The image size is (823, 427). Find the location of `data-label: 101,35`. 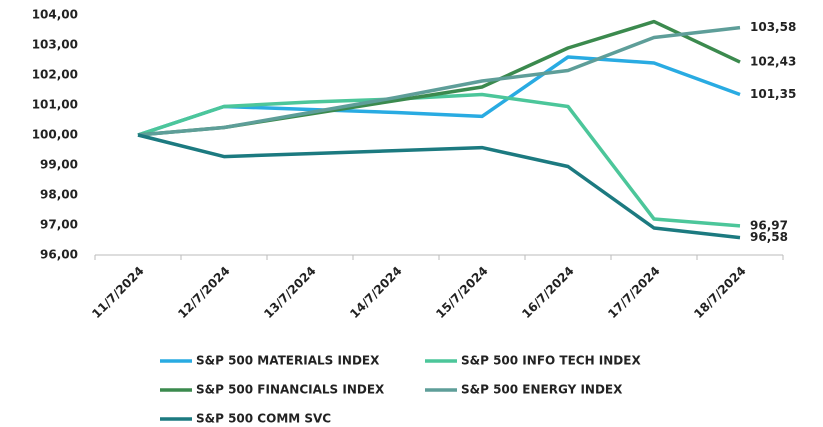

data-label: 101,35 is located at coordinates (773, 94).